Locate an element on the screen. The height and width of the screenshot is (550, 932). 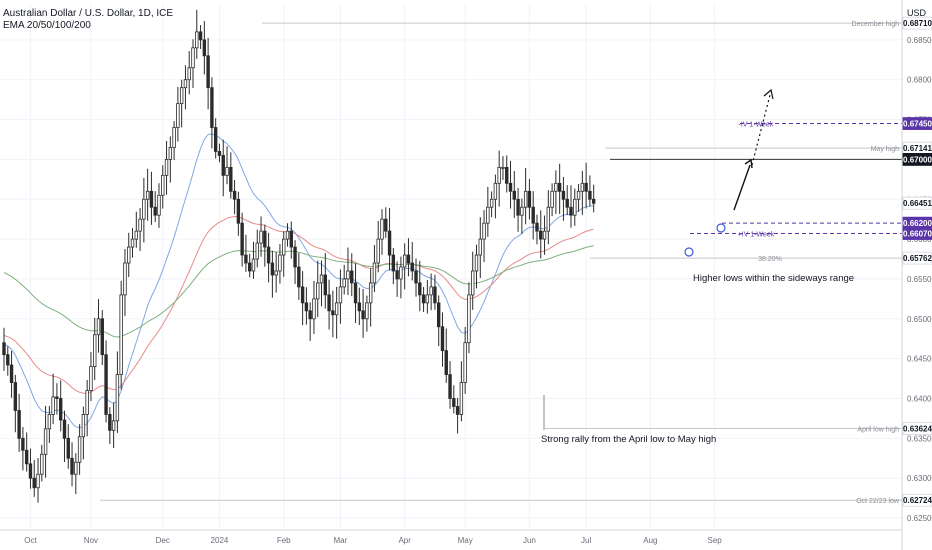
price-badge-label: 0.65762 is located at coordinates (917, 258).